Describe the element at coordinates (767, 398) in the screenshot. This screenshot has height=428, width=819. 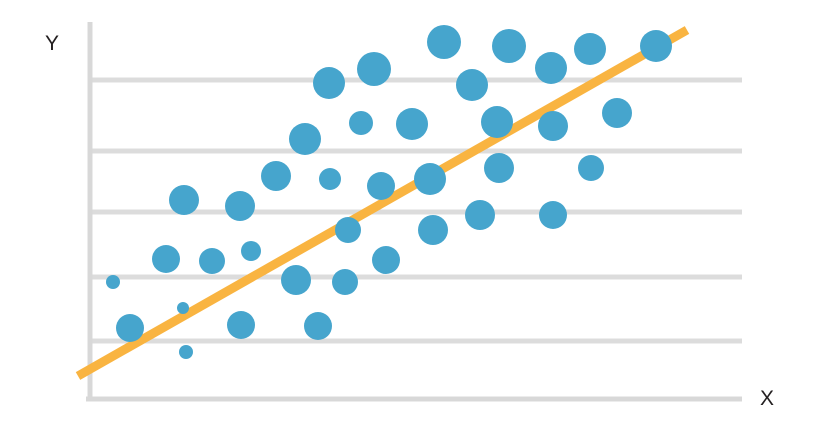
I see `x-axis-label: X` at that location.